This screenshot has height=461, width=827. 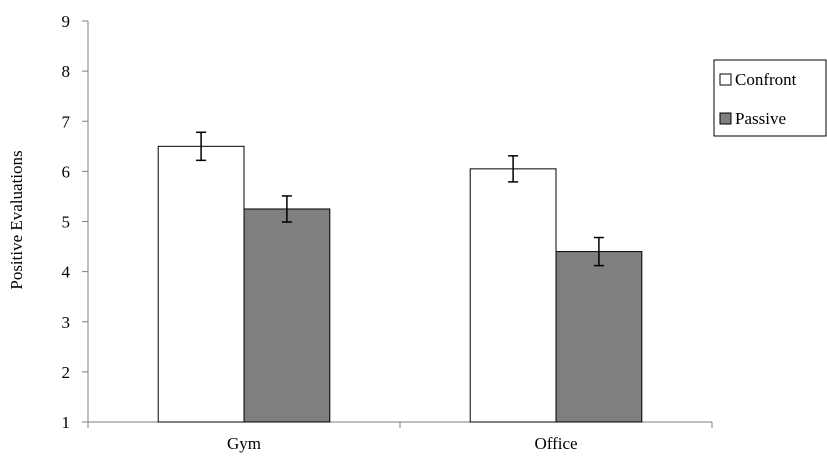 What do you see at coordinates (66, 422) in the screenshot?
I see `y-tick-label: 1` at bounding box center [66, 422].